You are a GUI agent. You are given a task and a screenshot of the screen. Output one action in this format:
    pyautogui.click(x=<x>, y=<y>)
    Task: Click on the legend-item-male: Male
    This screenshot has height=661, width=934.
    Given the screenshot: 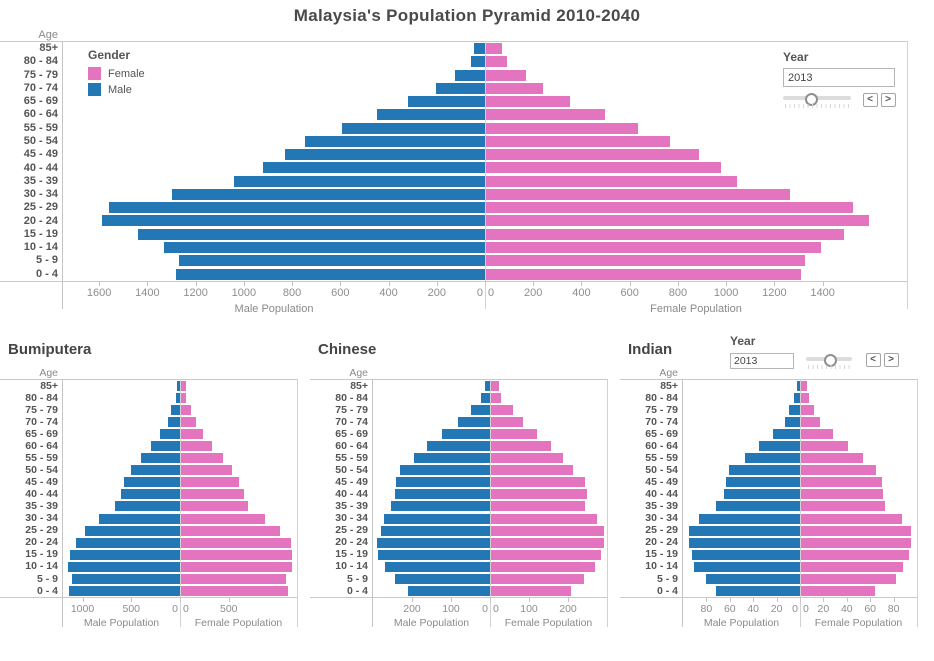 What is the action you would take?
    pyautogui.click(x=116, y=89)
    